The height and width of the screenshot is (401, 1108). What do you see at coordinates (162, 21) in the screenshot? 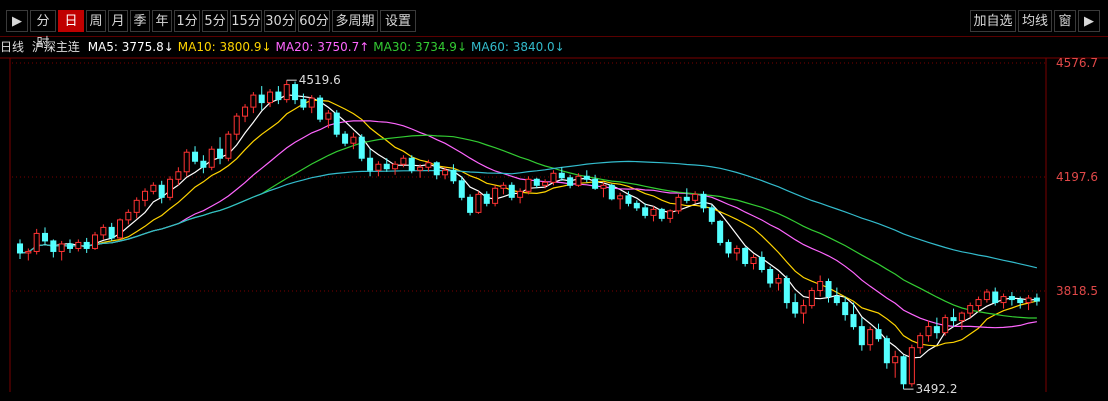
I see `period-tab-5: 年` at bounding box center [162, 21].